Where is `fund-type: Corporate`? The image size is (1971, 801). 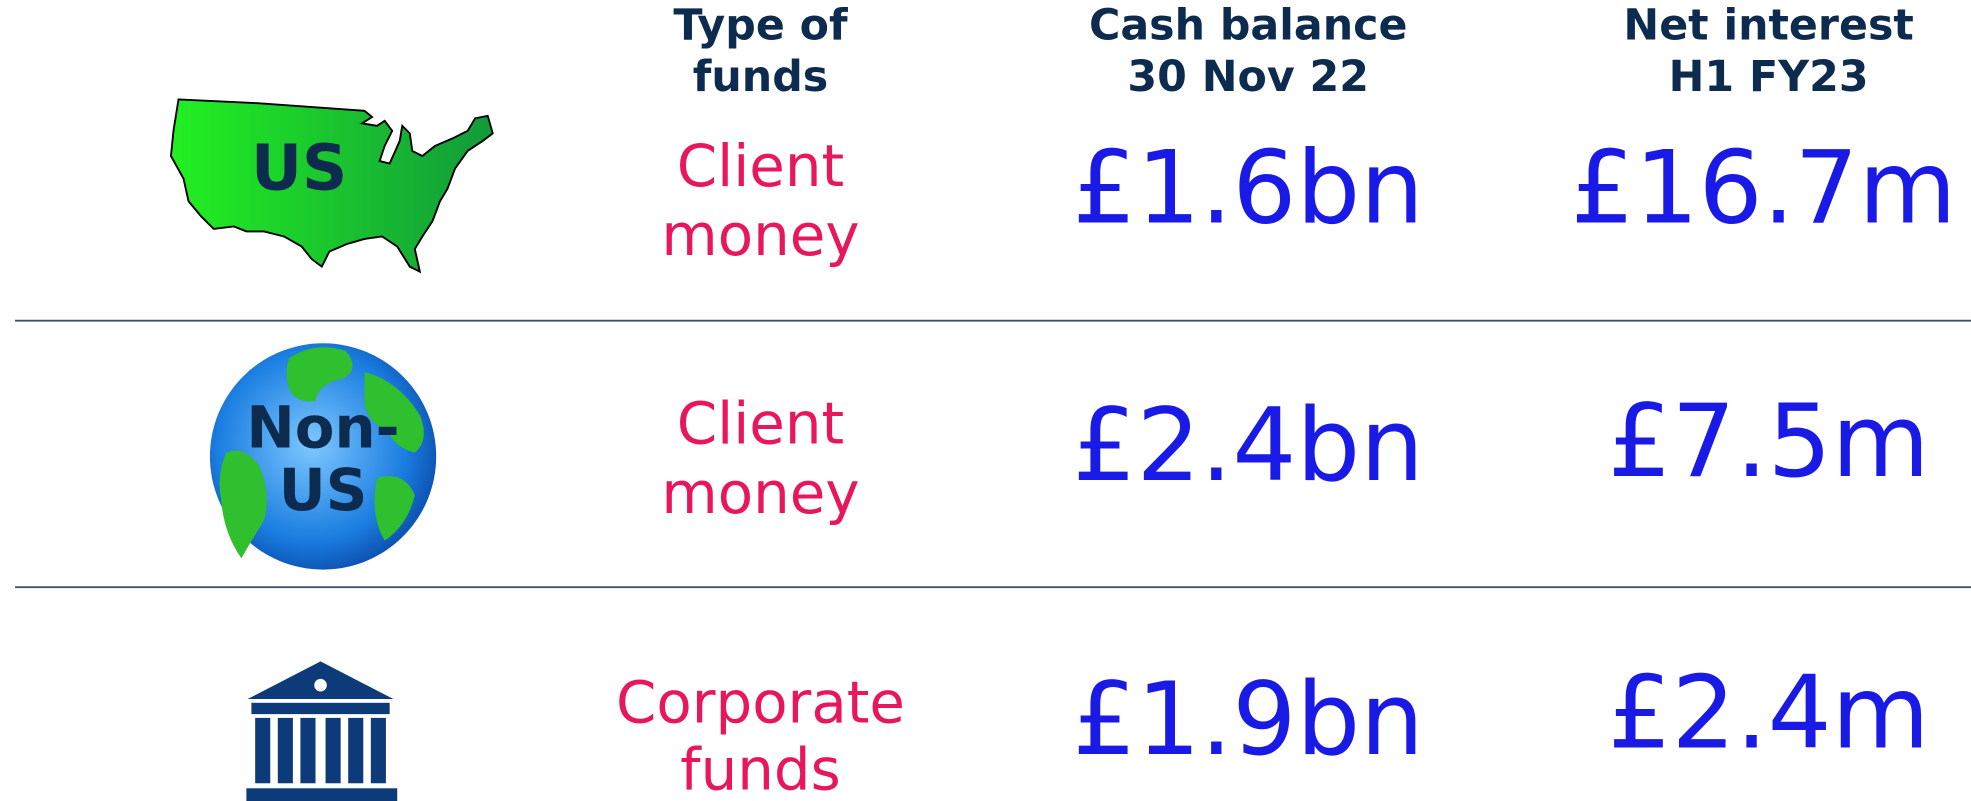 fund-type: Corporate is located at coordinates (760, 703).